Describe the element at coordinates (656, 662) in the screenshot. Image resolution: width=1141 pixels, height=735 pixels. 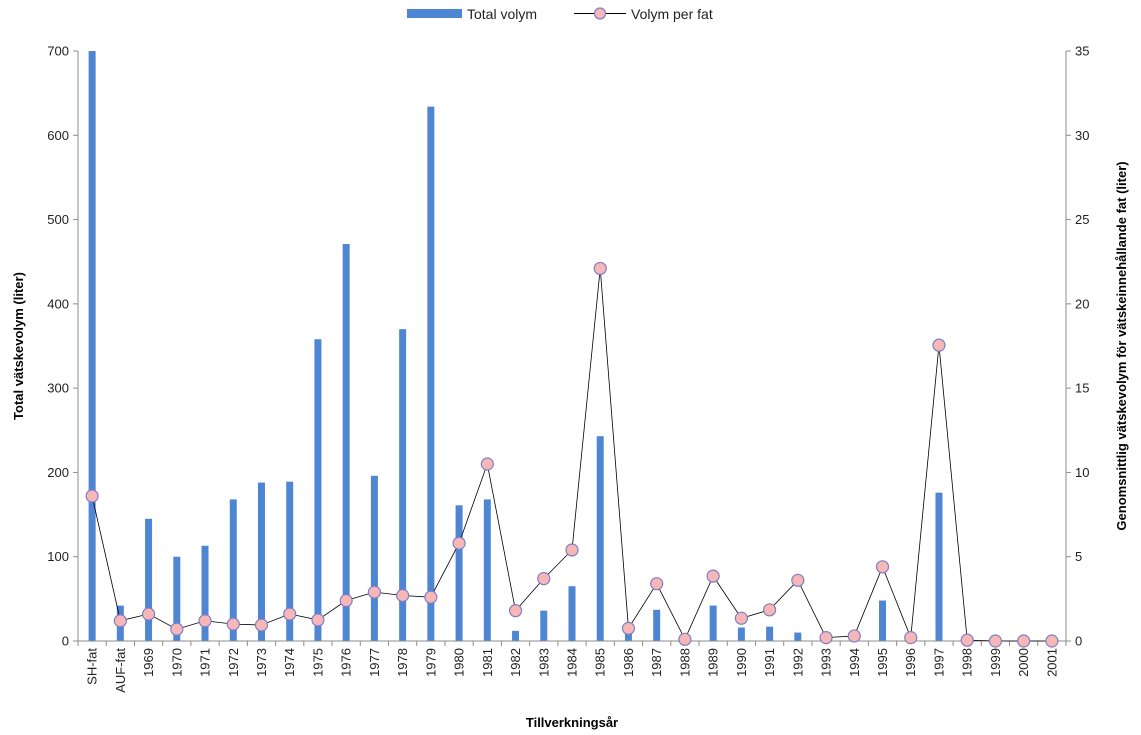
I see `x-tick-label-1987: 1987` at that location.